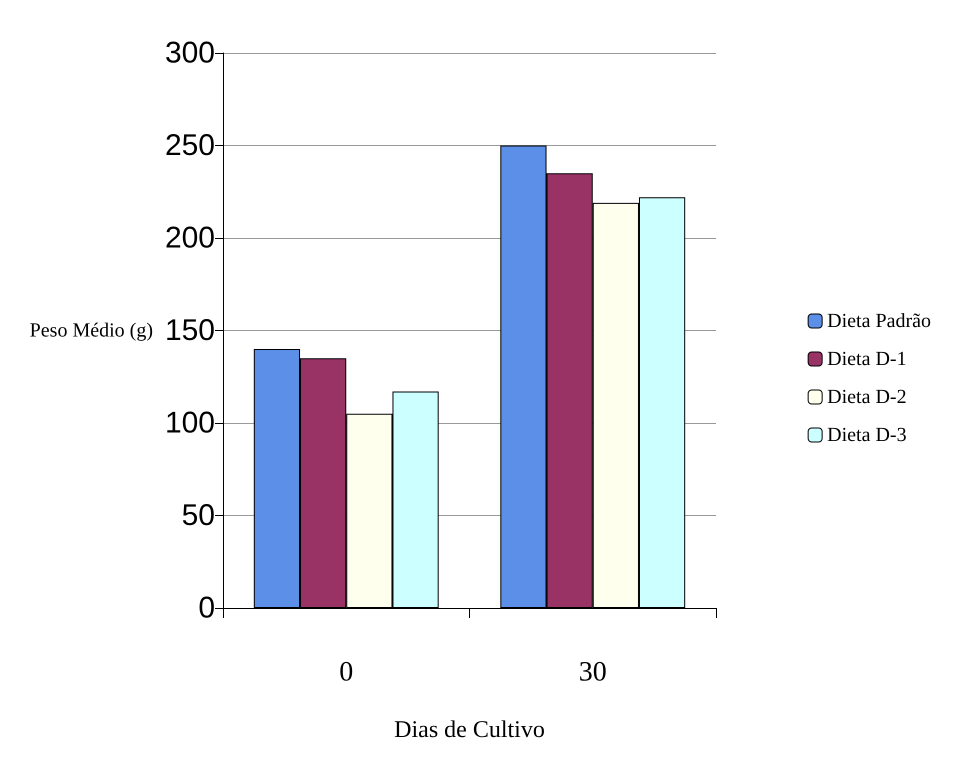  What do you see at coordinates (91, 331) in the screenshot?
I see `y-axis-title: Peso Médio (g)` at bounding box center [91, 331].